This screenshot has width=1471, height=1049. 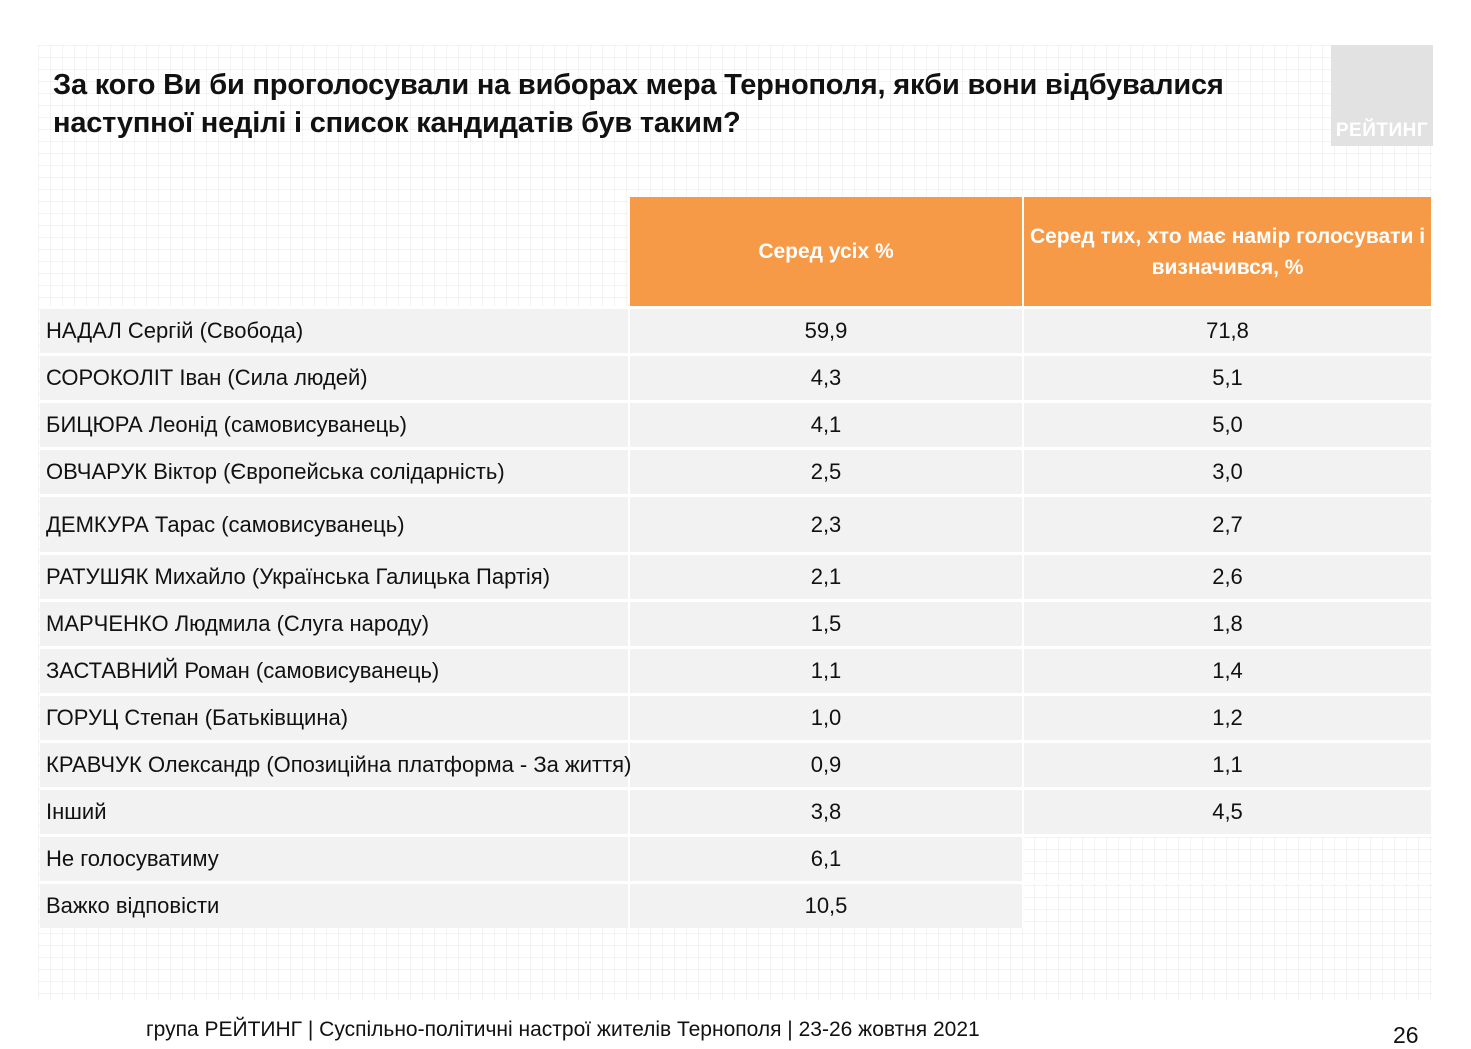 I want to click on value-all: 1,0, so click(x=825, y=716).